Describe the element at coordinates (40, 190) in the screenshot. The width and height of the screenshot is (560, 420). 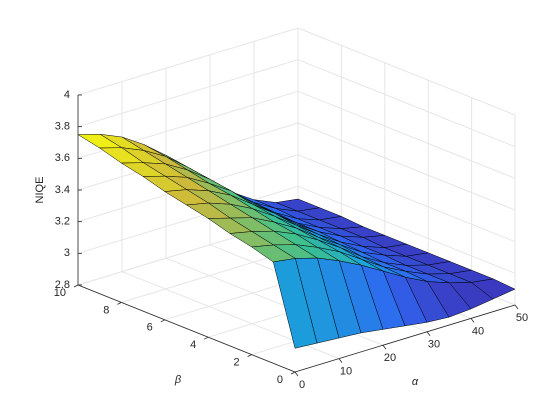
I see `z-axis-label: NIQE` at that location.